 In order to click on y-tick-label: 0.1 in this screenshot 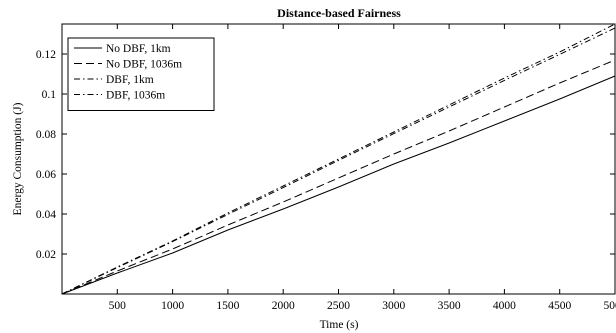, I will do `click(49, 95)`.